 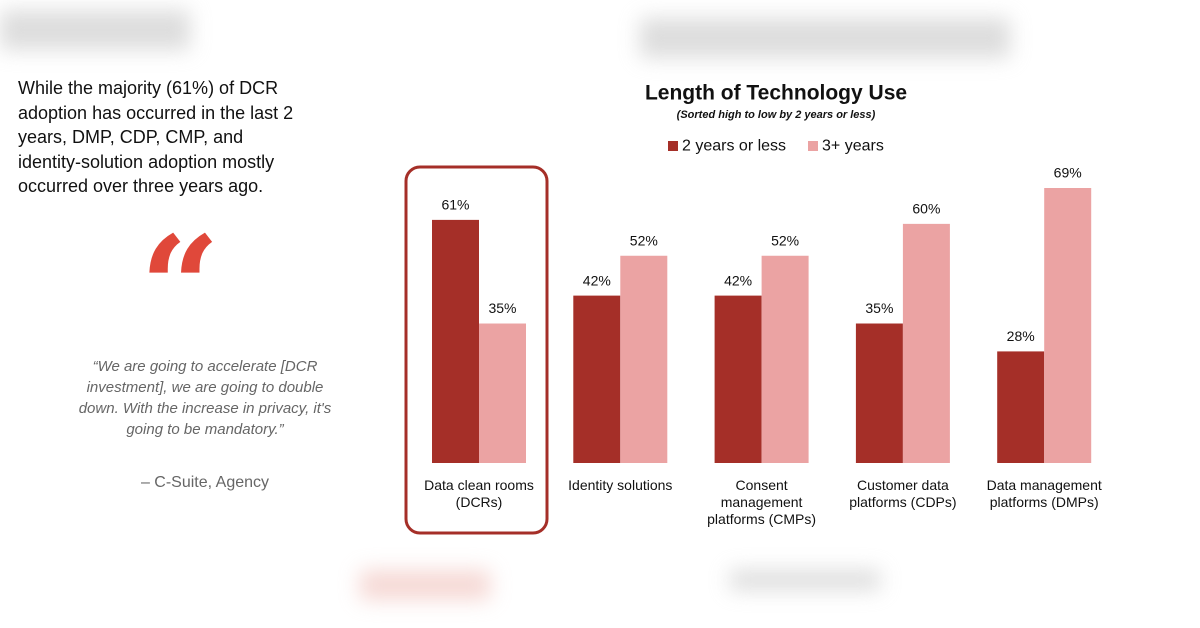 I want to click on value-label: 60%, so click(x=926, y=209).